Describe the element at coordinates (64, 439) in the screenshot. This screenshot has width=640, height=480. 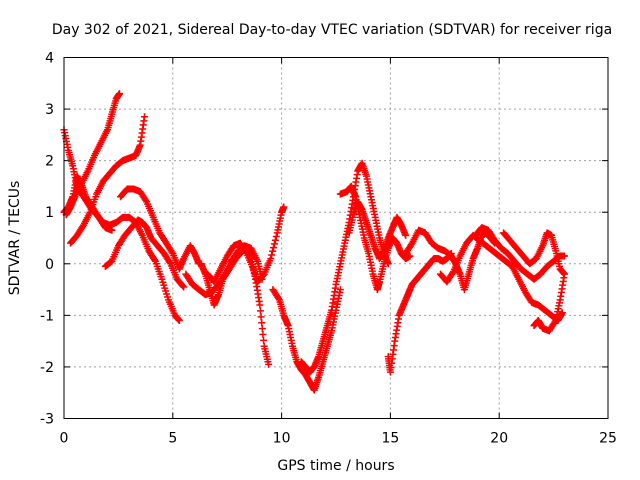
I see `x-tick-label: 0` at that location.